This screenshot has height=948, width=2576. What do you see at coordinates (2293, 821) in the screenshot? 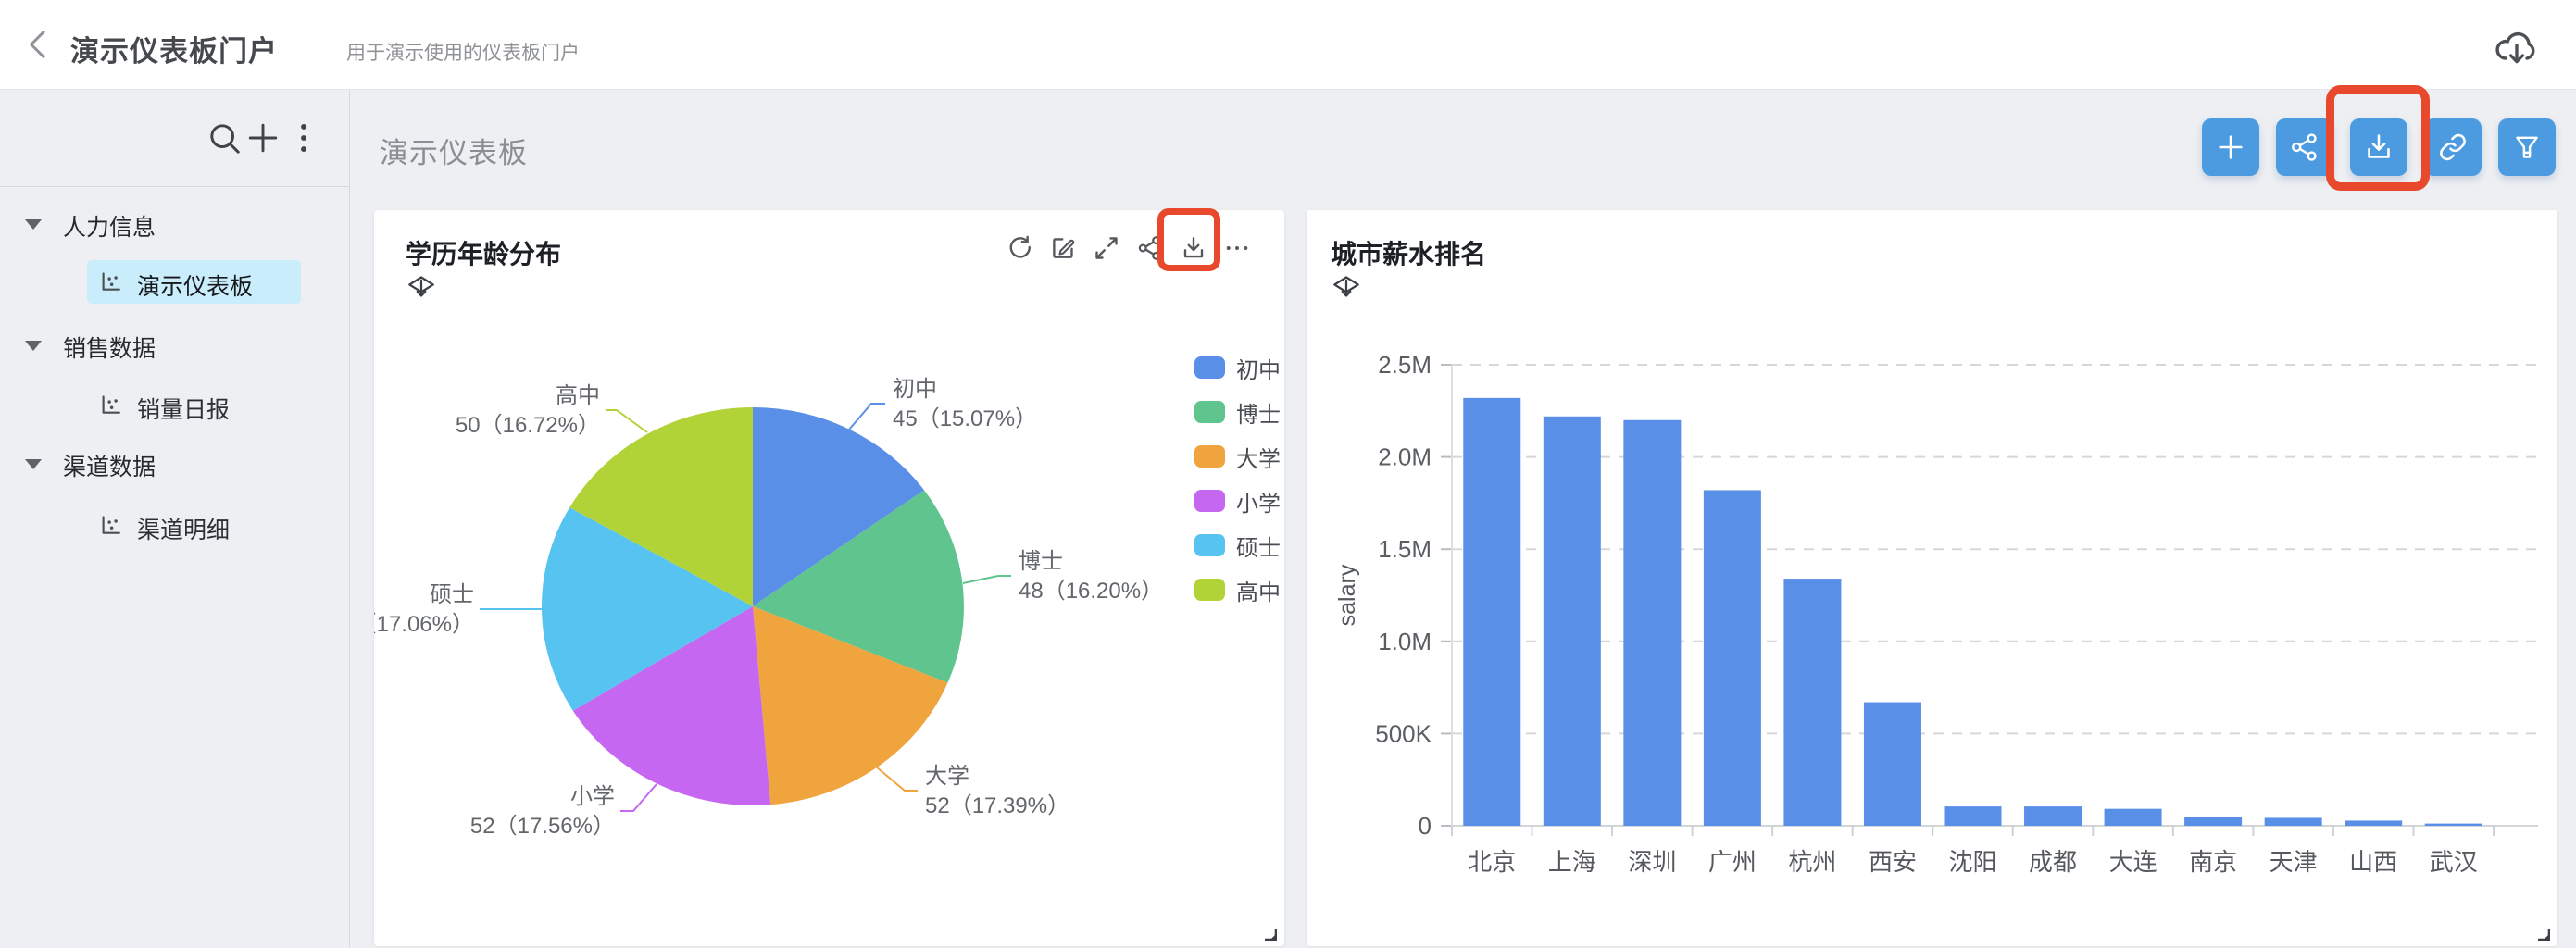
I see `bar-天津` at bounding box center [2293, 821].